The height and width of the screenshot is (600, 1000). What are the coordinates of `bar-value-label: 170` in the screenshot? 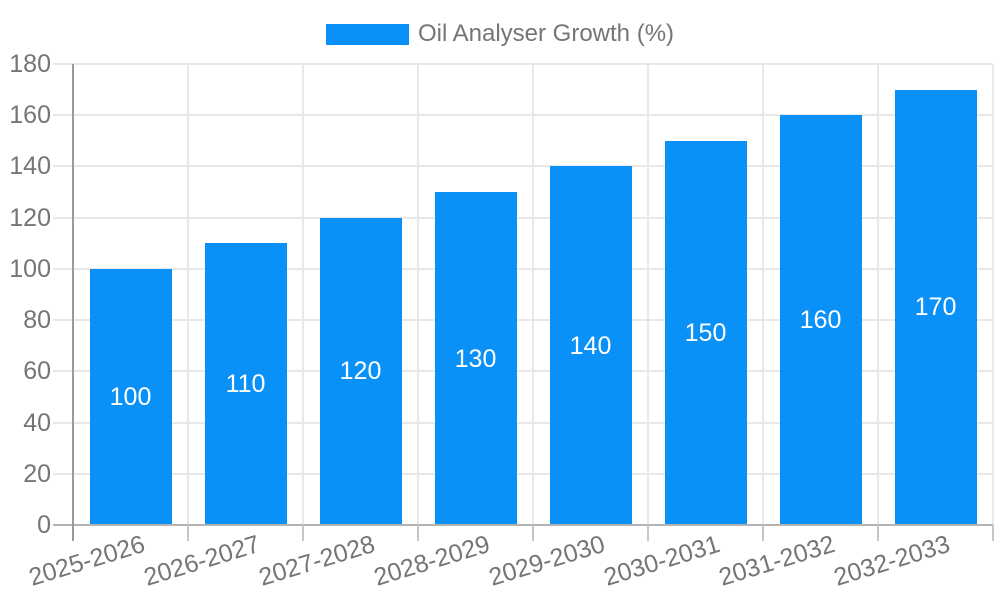 It's located at (935, 307).